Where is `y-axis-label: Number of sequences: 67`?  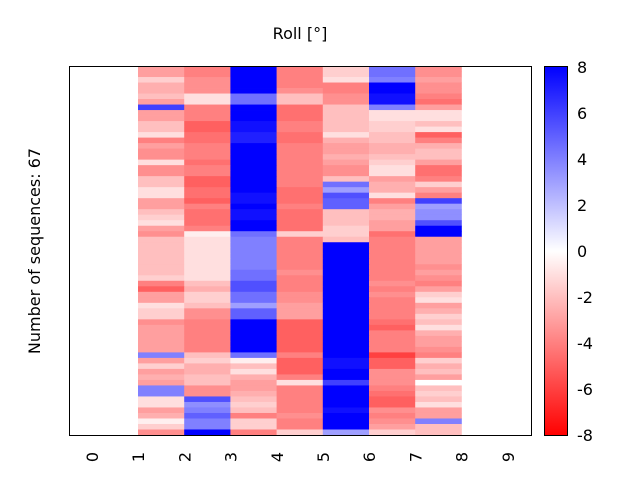
y-axis-label: Number of sequences: 67 is located at coordinates (34, 251).